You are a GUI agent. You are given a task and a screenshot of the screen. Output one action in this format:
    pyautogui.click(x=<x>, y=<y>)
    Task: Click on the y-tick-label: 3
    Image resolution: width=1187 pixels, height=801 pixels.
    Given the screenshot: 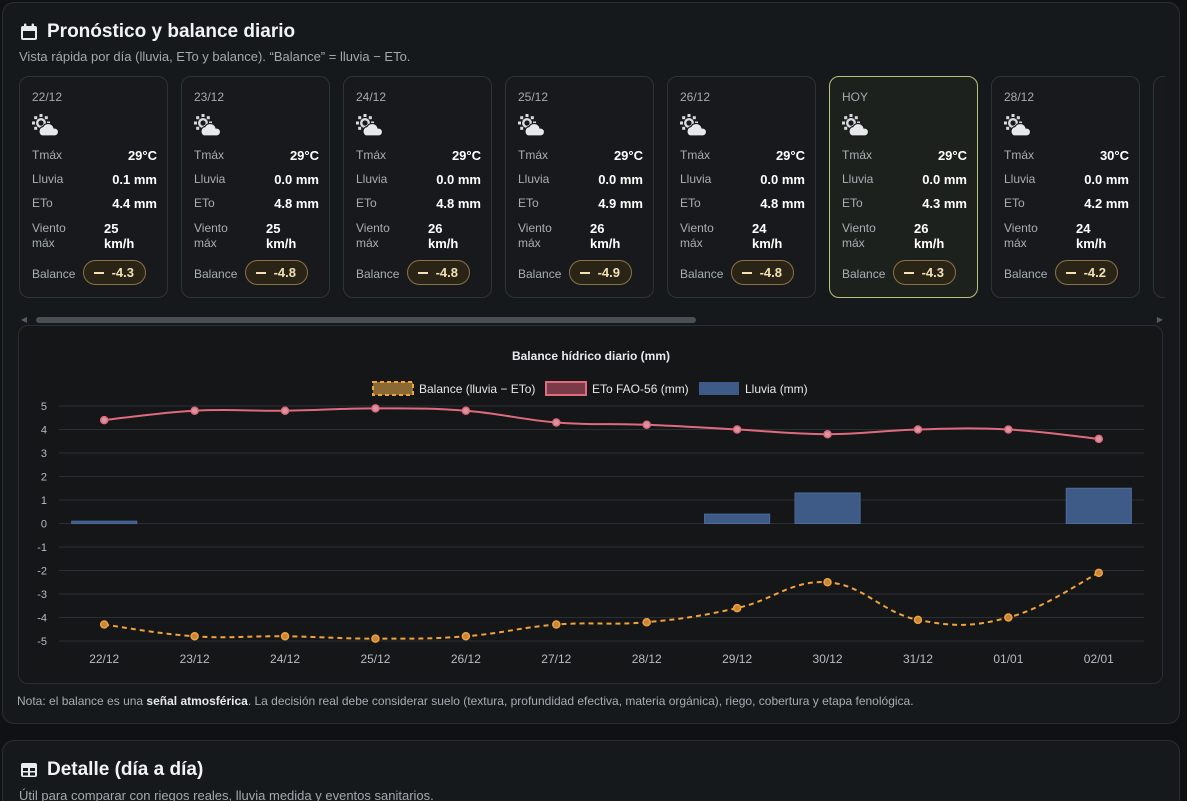 What is the action you would take?
    pyautogui.click(x=44, y=454)
    